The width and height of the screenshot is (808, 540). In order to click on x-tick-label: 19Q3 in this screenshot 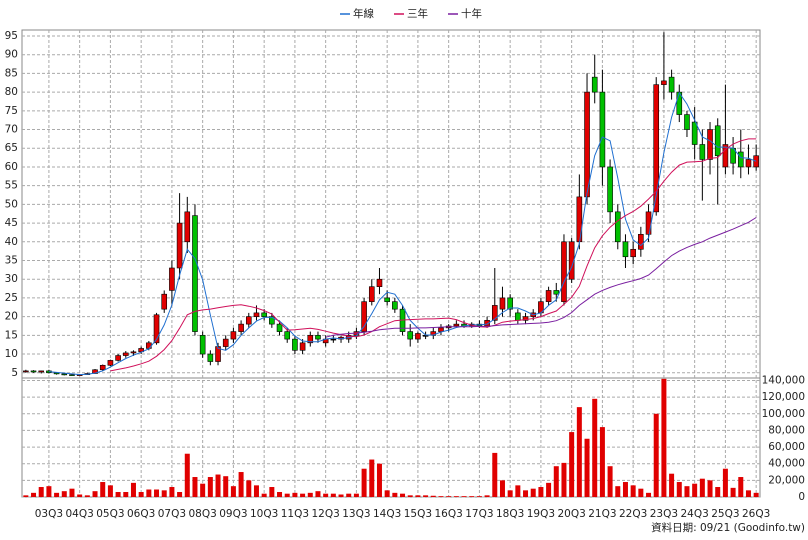, I will do `click(541, 514)`.